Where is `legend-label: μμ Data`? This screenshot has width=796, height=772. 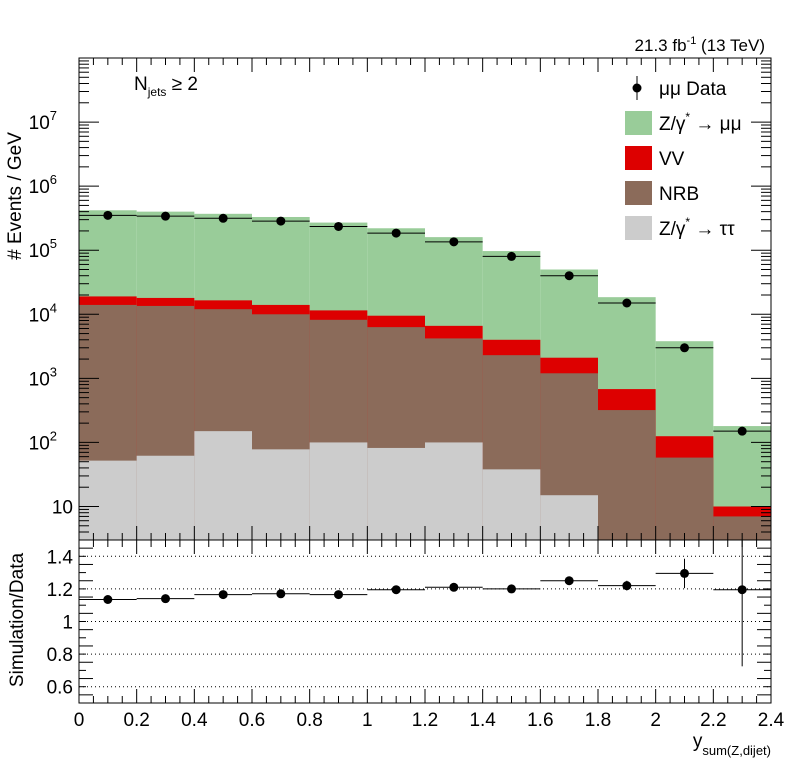 legend-label: μμ Data is located at coordinates (693, 89).